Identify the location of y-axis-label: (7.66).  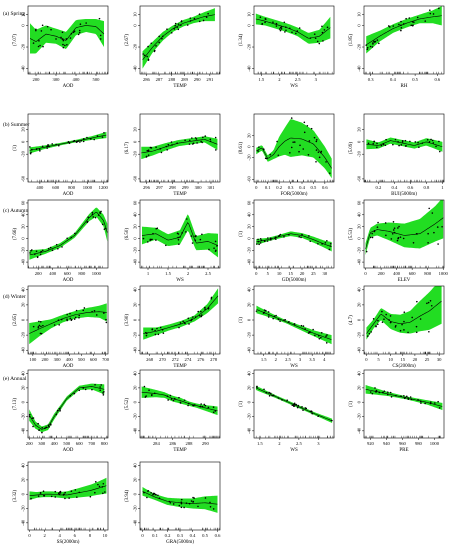
(15, 234).